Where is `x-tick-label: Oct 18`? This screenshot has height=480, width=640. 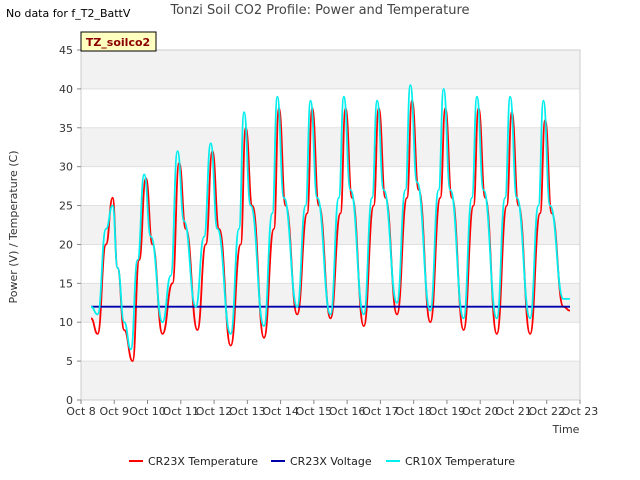 x-tick-label: Oct 18 is located at coordinates (413, 411).